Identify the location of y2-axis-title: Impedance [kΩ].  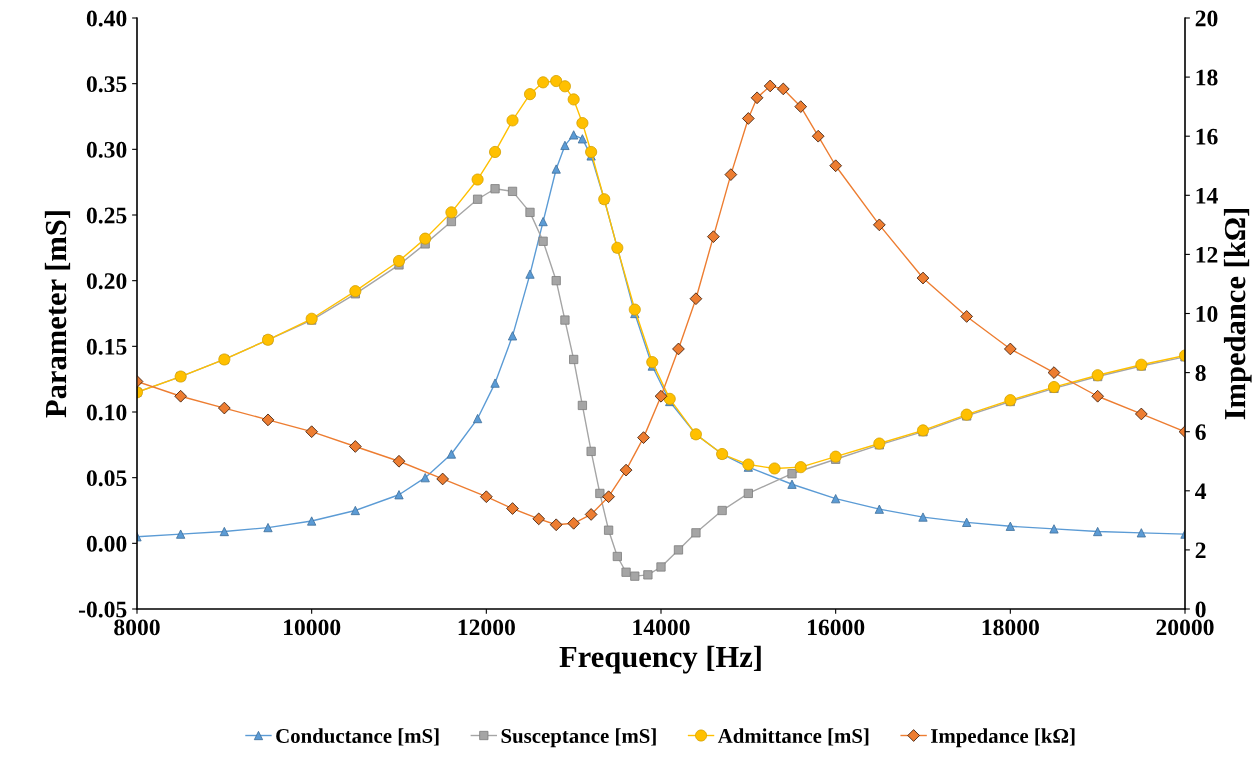
(1237, 314).